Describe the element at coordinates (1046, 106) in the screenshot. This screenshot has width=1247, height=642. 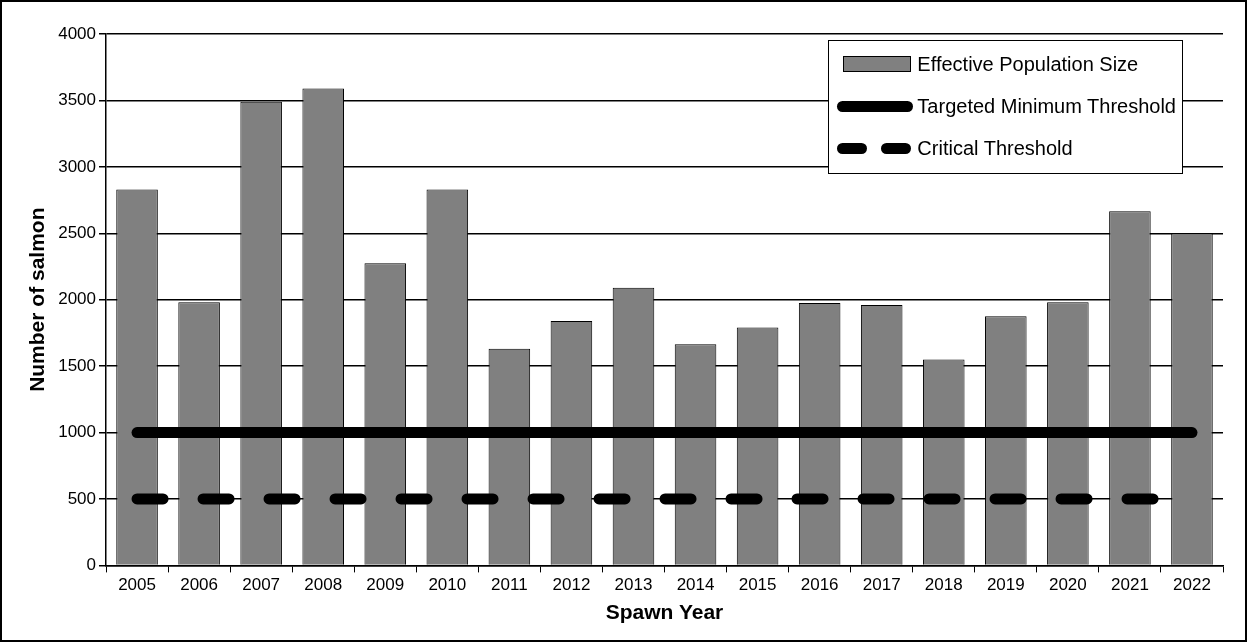
I see `legend-label: Targeted Minimum Threshold` at that location.